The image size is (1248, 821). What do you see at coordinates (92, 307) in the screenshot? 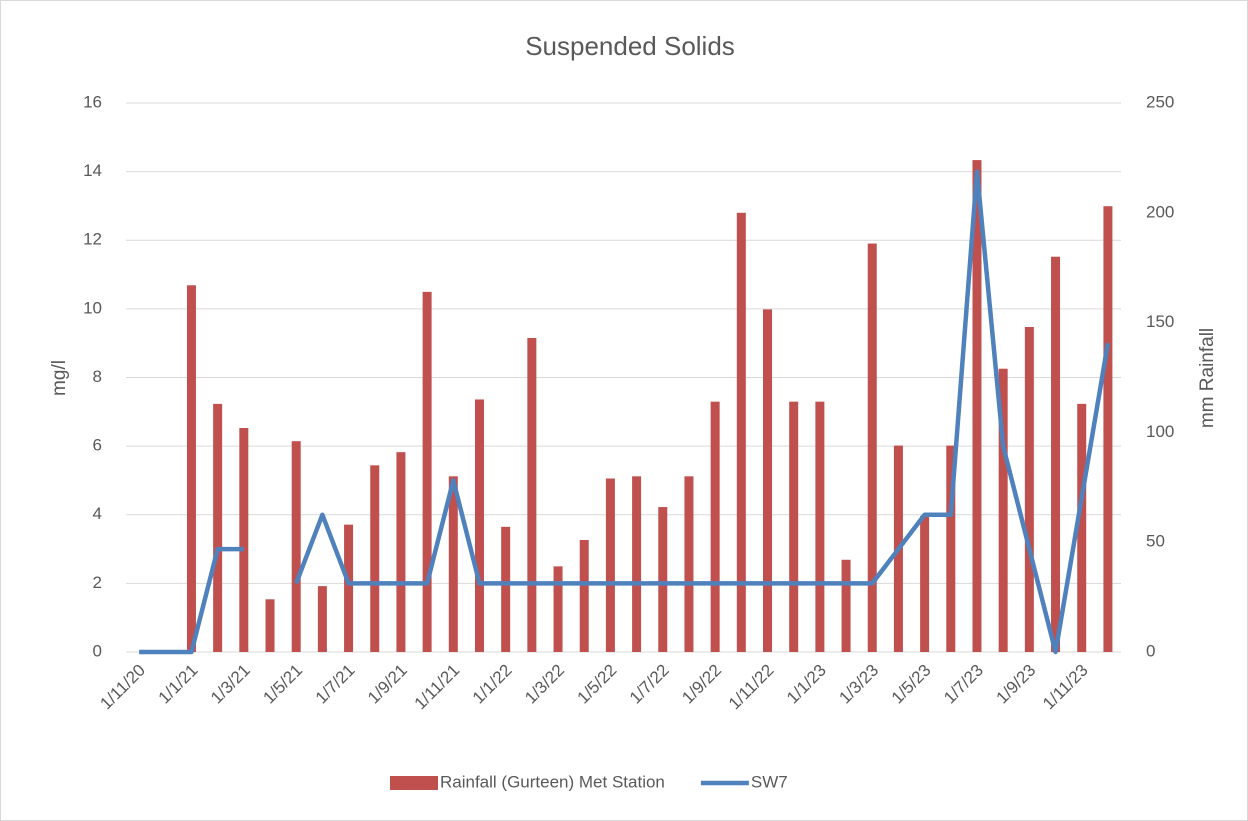
I see `y-tick-label: 10` at bounding box center [92, 307].